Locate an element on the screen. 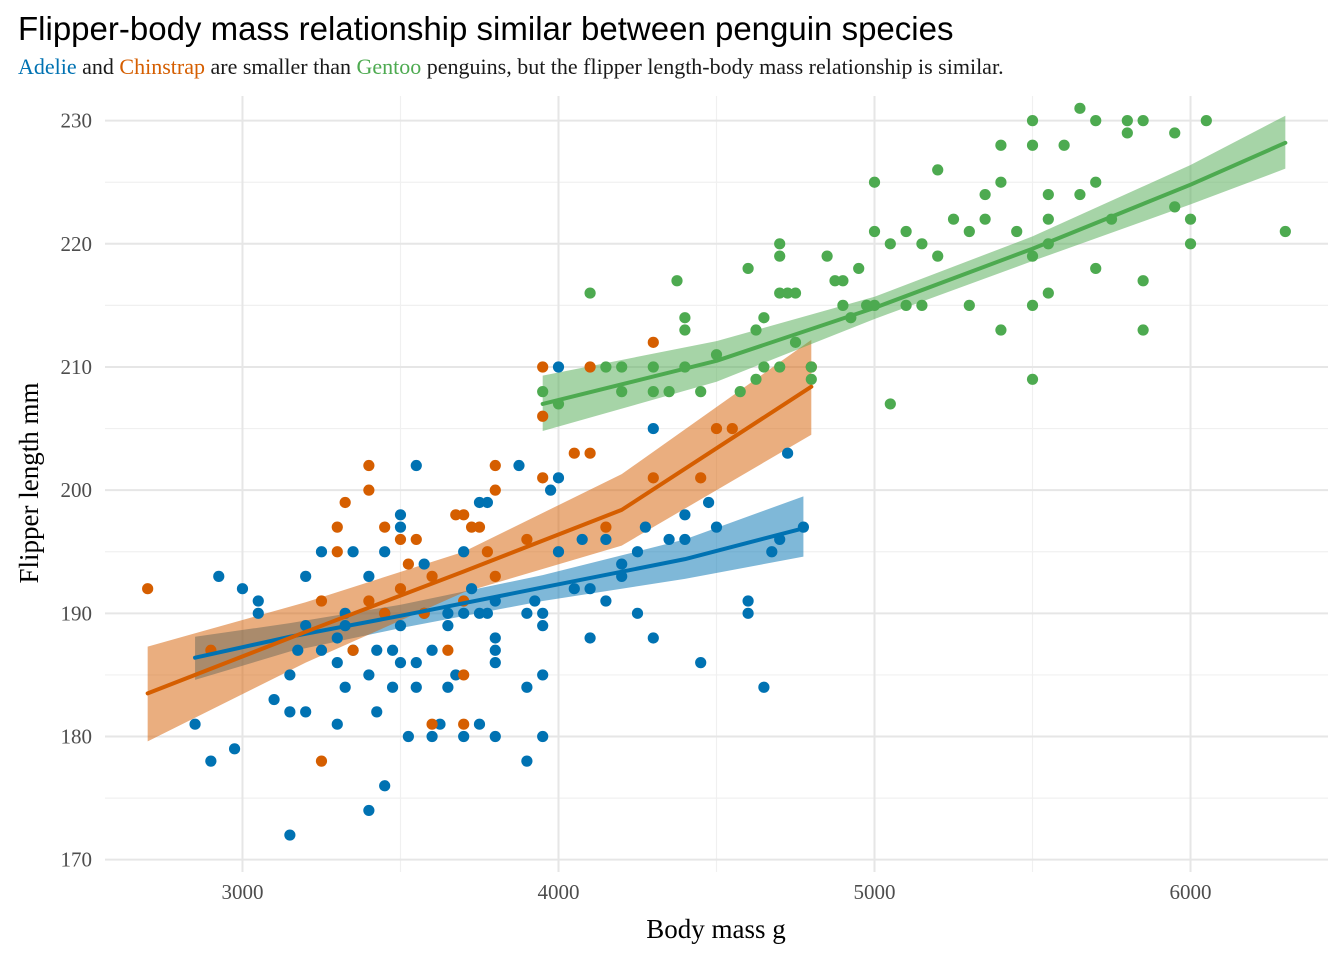 The height and width of the screenshot is (960, 1344). y-tick-label: 190 is located at coordinates (77, 613).